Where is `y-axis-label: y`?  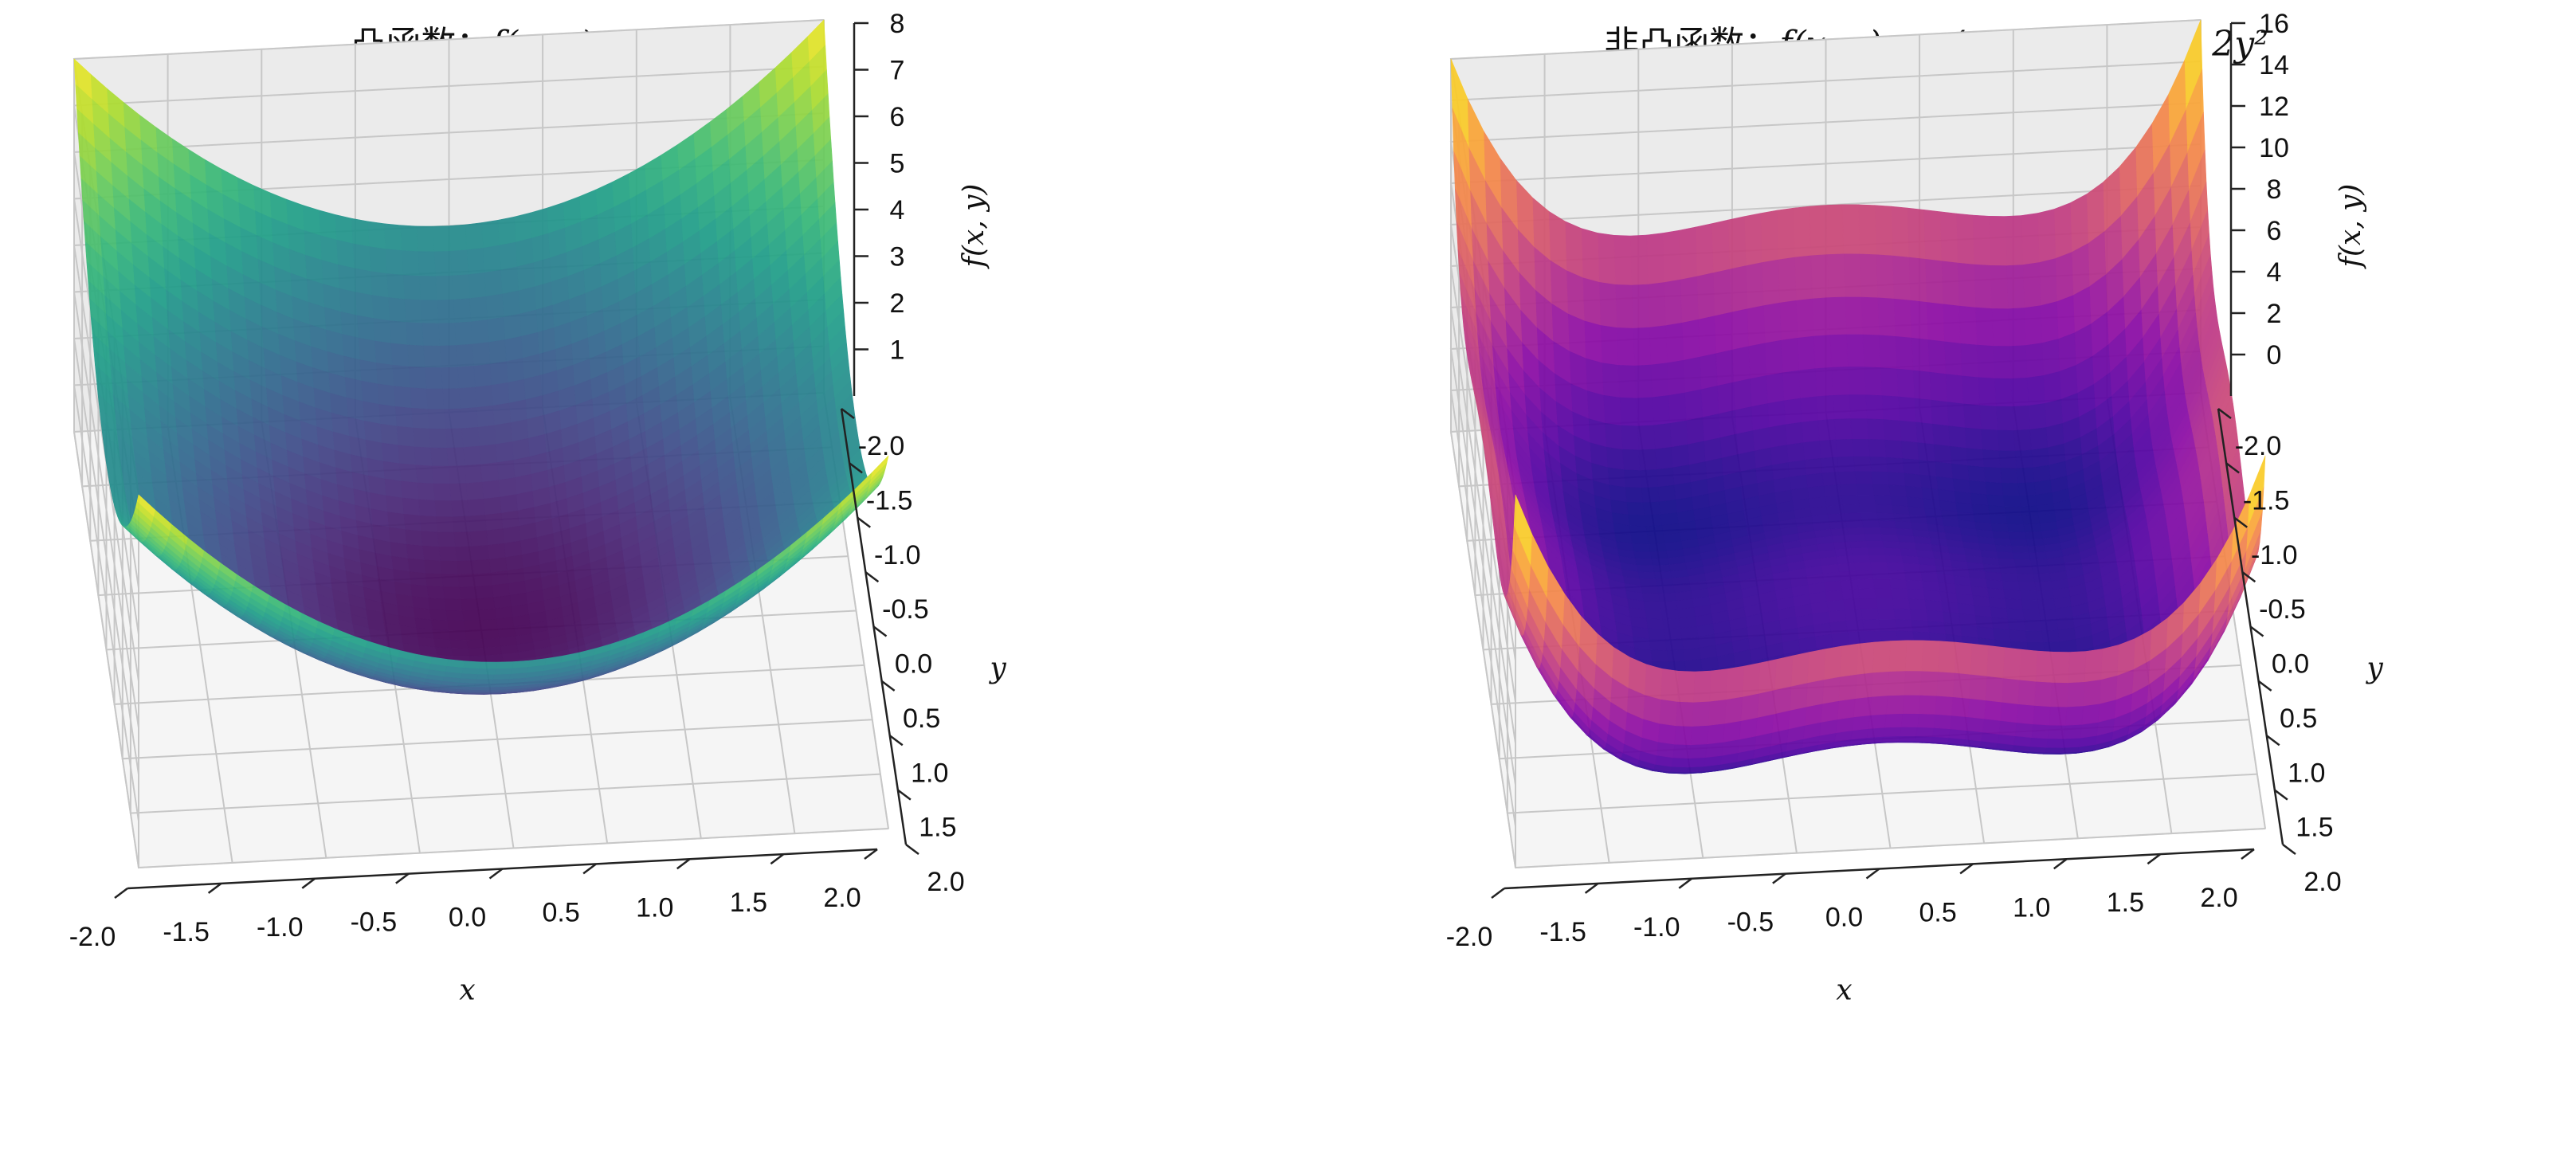
y-axis-label: y is located at coordinates (997, 669).